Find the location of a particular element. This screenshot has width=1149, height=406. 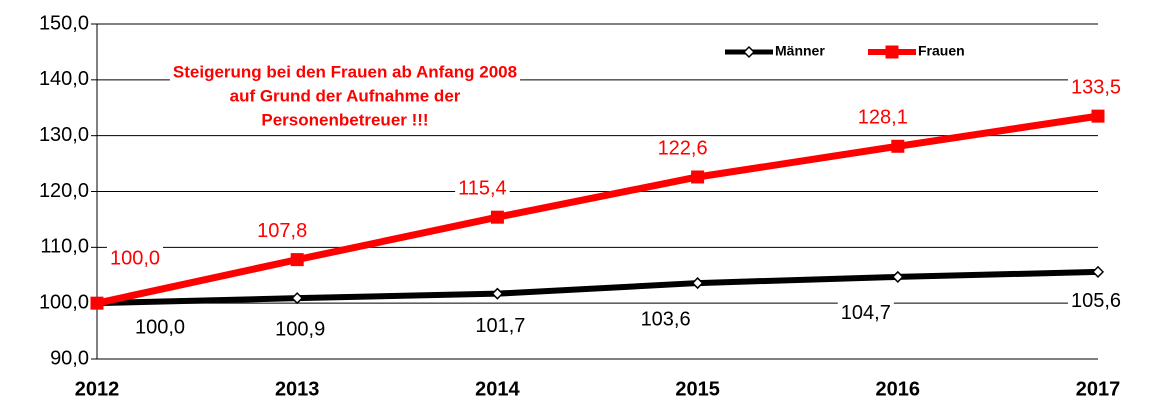

annotation: Personenbetreuer !!! is located at coordinates (344, 119).